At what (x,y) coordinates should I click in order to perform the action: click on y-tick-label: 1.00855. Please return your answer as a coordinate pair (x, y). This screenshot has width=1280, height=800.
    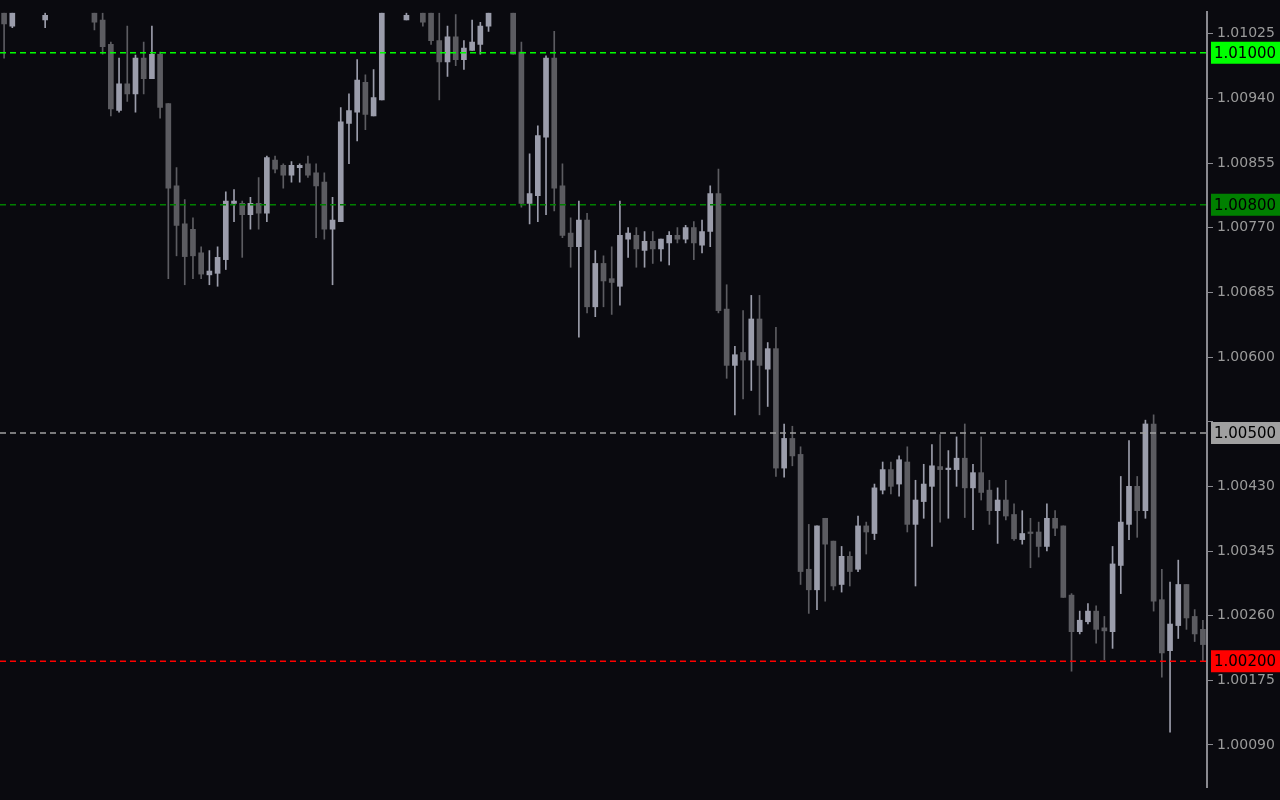
    Looking at the image, I should click on (1246, 161).